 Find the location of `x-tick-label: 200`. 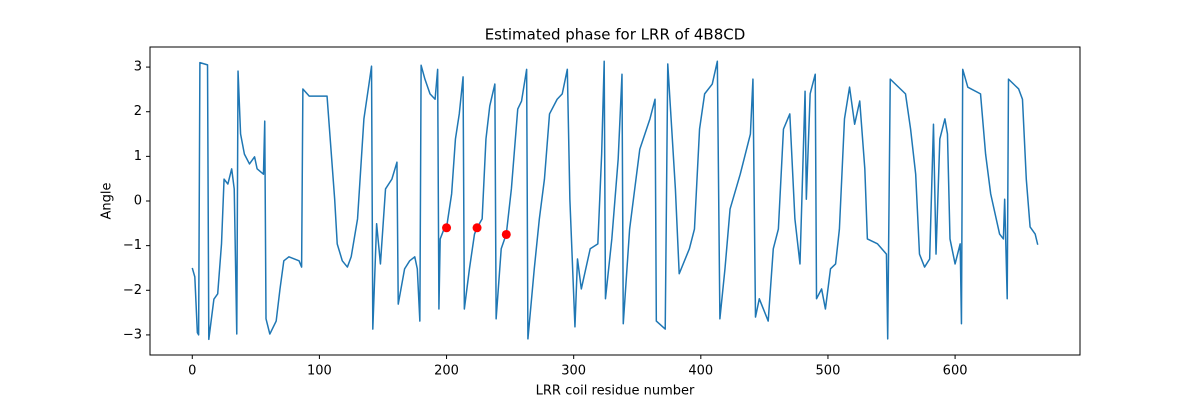

x-tick-label: 200 is located at coordinates (446, 371).